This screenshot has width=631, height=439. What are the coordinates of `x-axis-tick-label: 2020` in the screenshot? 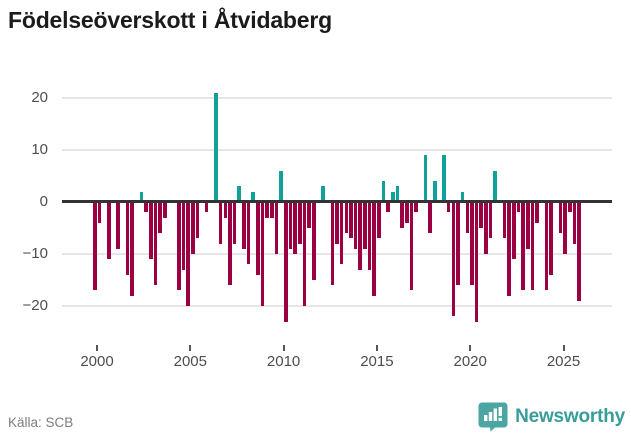 It's located at (470, 361).